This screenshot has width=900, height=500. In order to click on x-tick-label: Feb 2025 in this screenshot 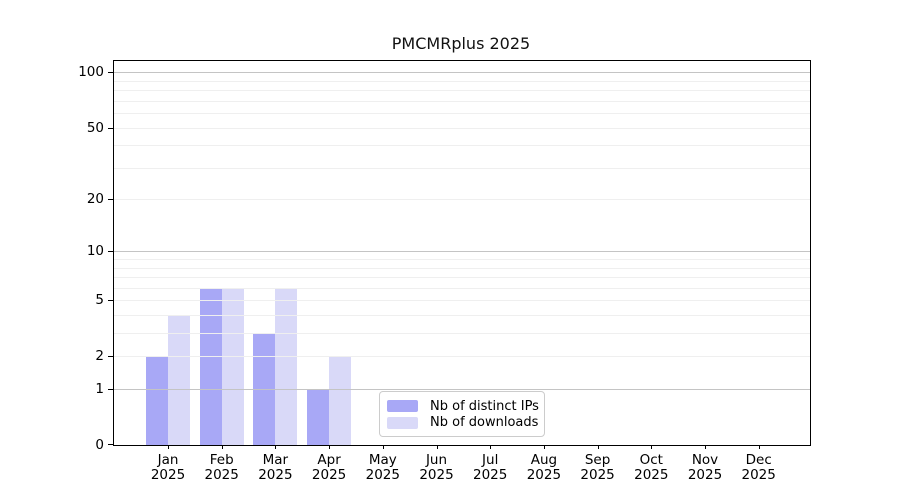, I will do `click(221, 467)`.